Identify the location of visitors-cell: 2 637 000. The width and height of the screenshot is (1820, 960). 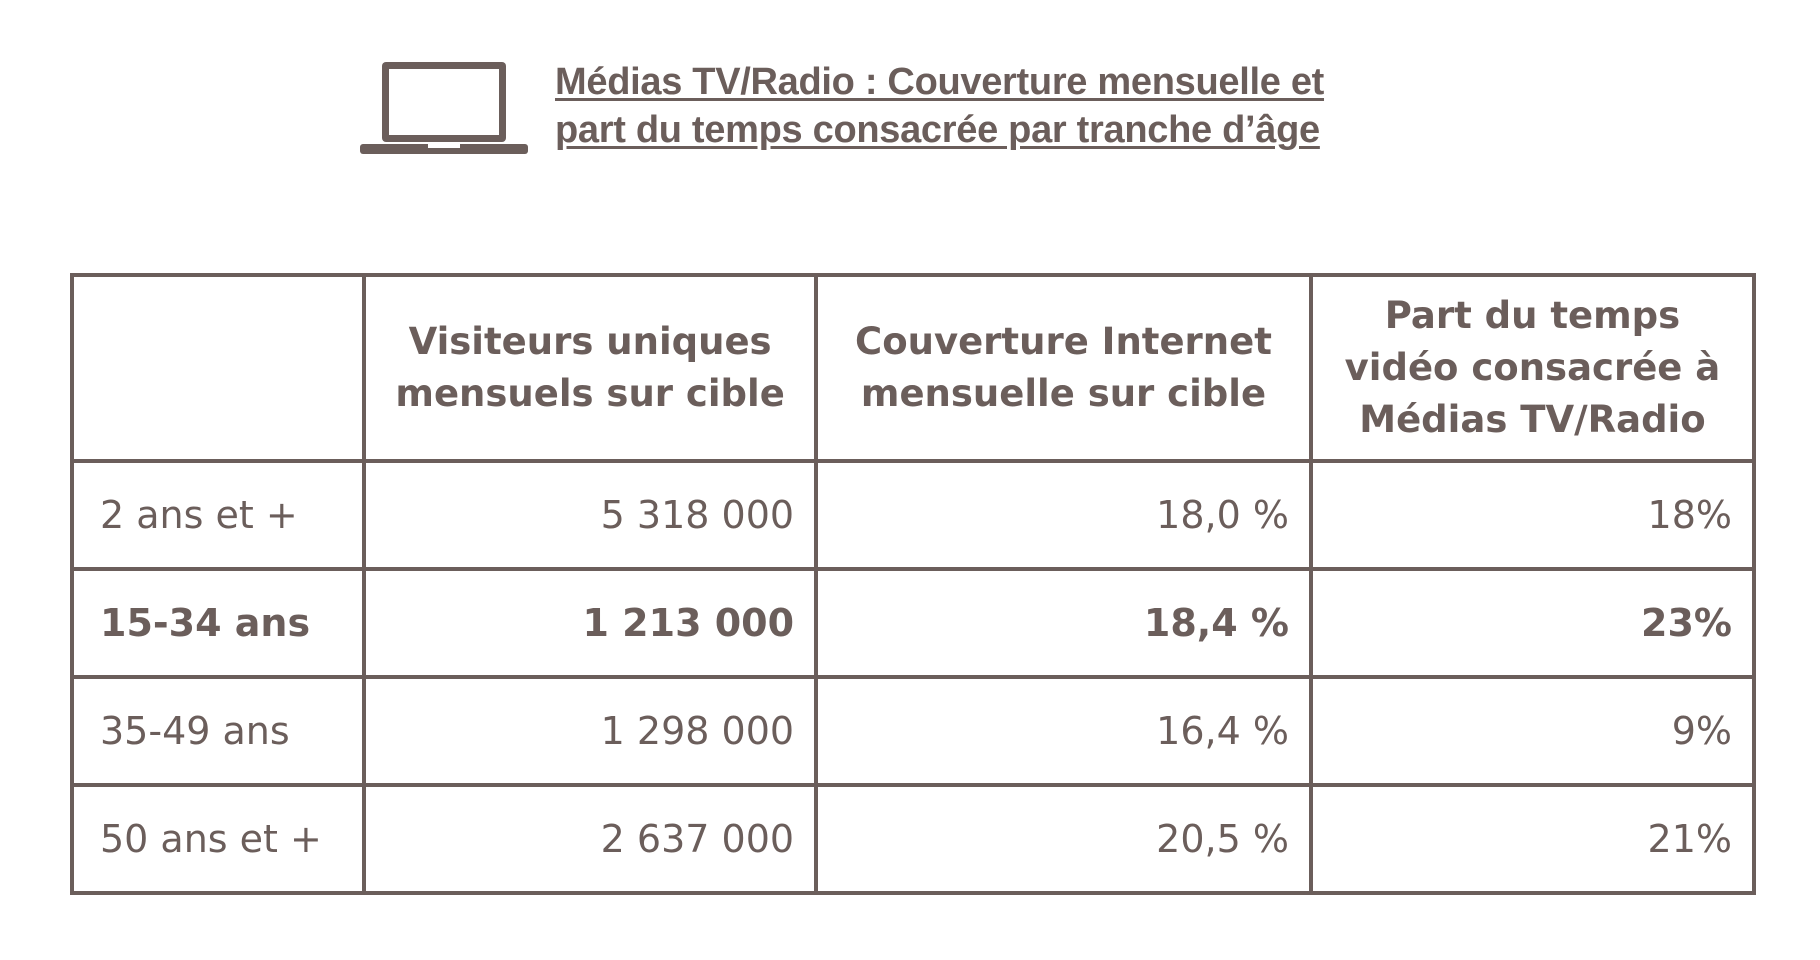
(590, 839).